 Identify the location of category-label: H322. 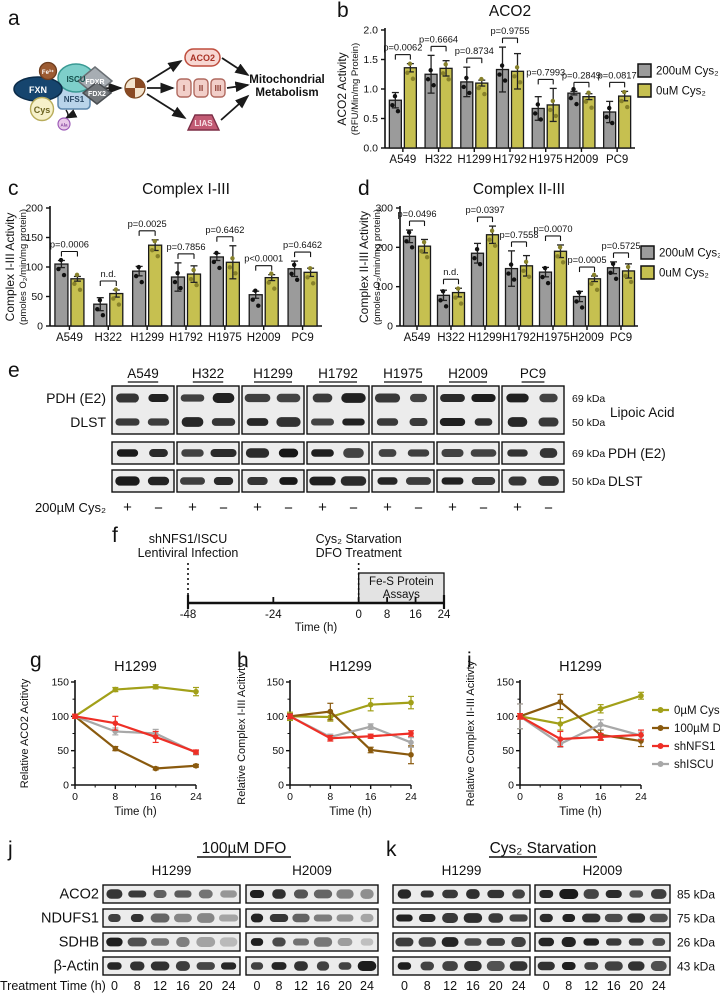
(451, 338).